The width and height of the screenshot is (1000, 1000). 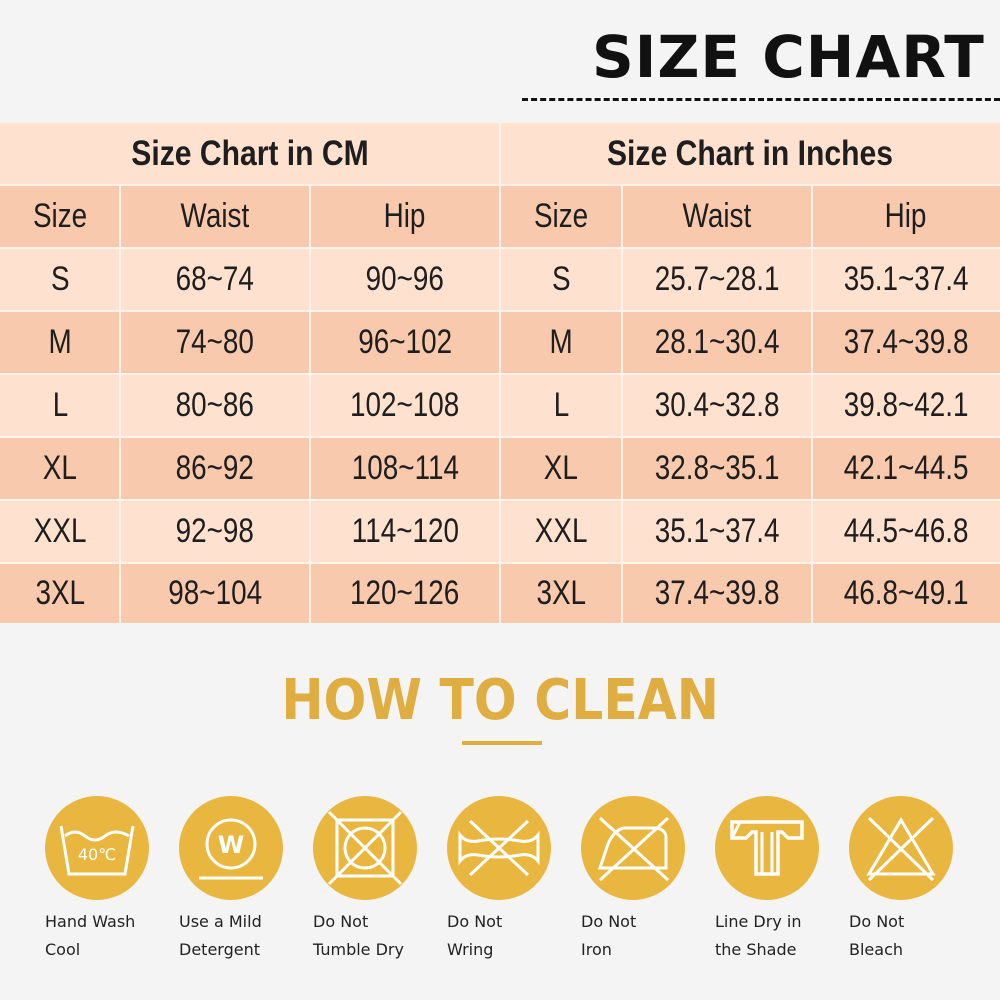 I want to click on table-cell-text: 90~96, so click(x=405, y=279).